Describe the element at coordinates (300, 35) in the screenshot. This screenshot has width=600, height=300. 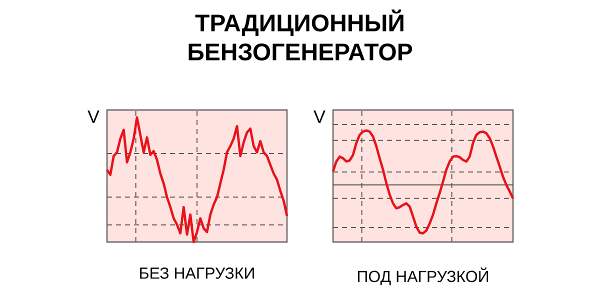
I see `chart-title: ТРАДИЦИОННЫЙ БЕНЗОГЕНЕРАТОР` at that location.